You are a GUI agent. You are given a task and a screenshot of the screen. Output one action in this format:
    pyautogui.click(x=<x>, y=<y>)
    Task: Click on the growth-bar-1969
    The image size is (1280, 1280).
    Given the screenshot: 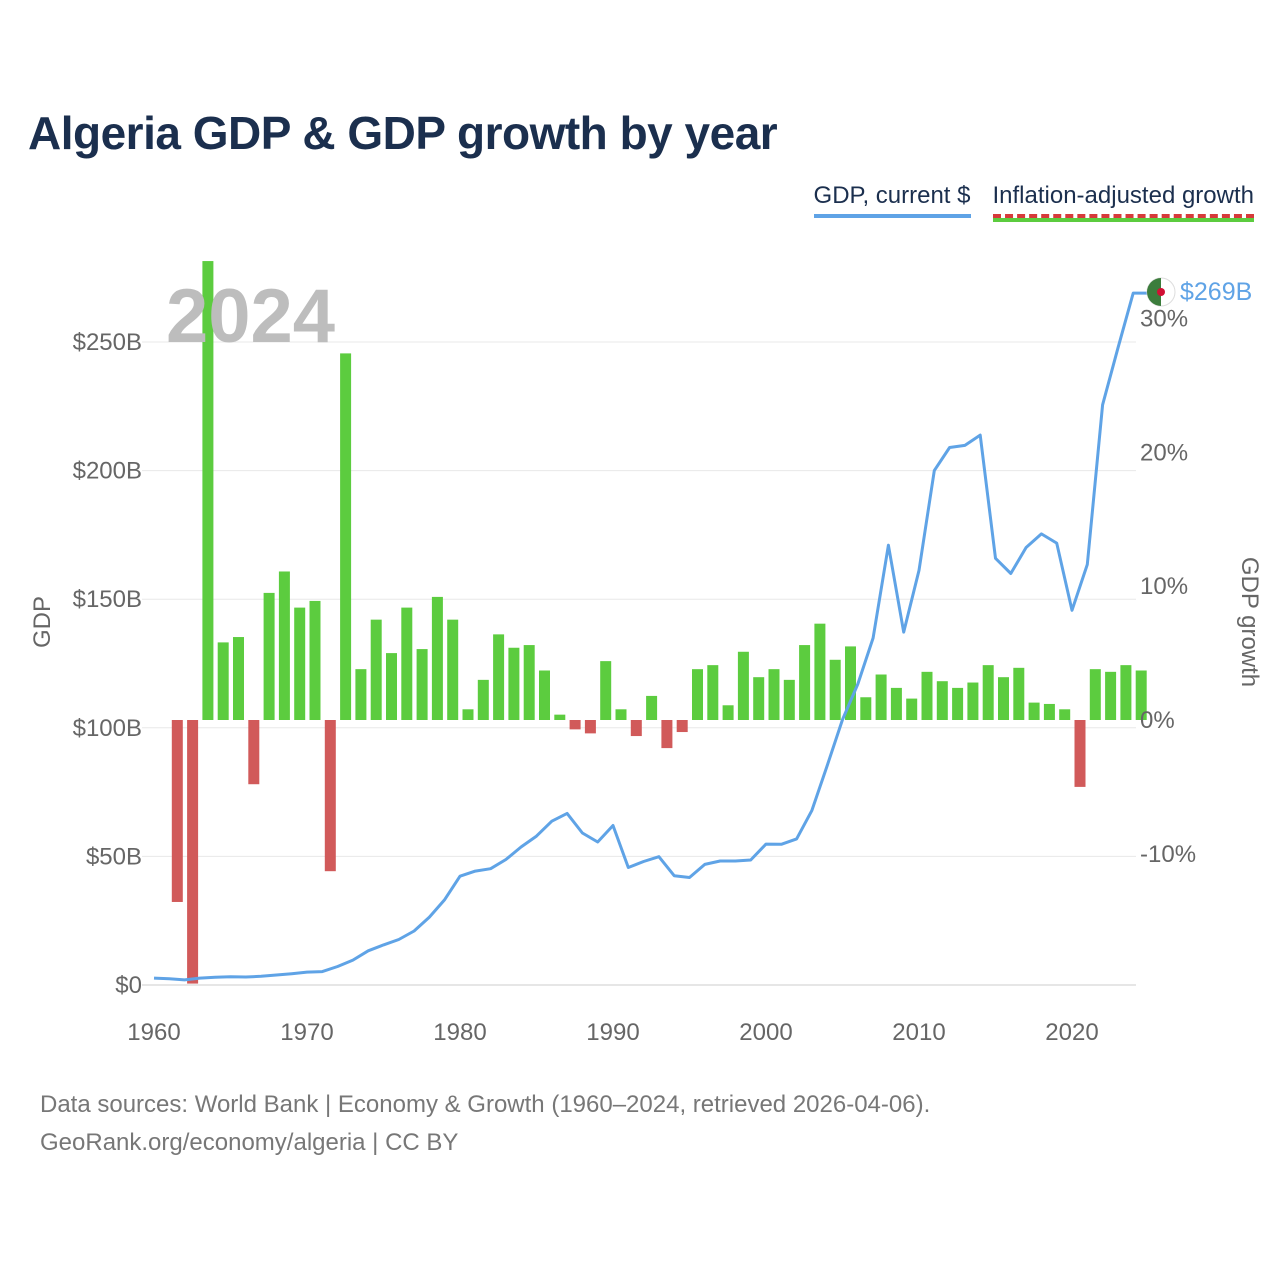 What is the action you would take?
    pyautogui.click(x=300, y=663)
    